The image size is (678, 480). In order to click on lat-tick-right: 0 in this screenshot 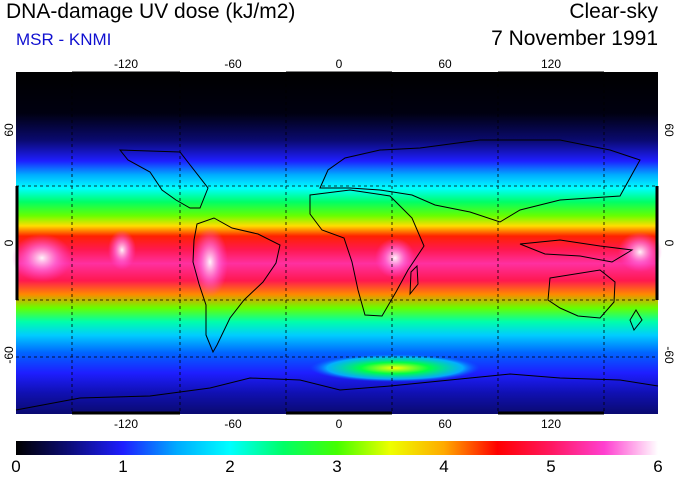, I will do `click(669, 243)`.